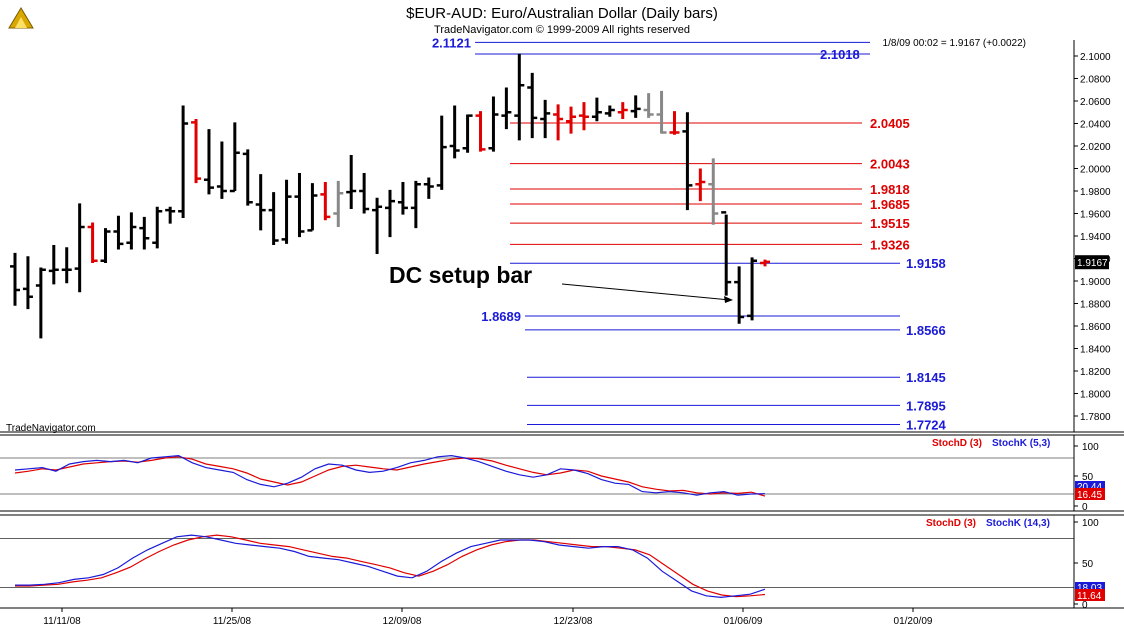 The width and height of the screenshot is (1124, 631). I want to click on last-quote: 1/8/09 00:02 = 1.9167 (+0.0022), so click(954, 43).